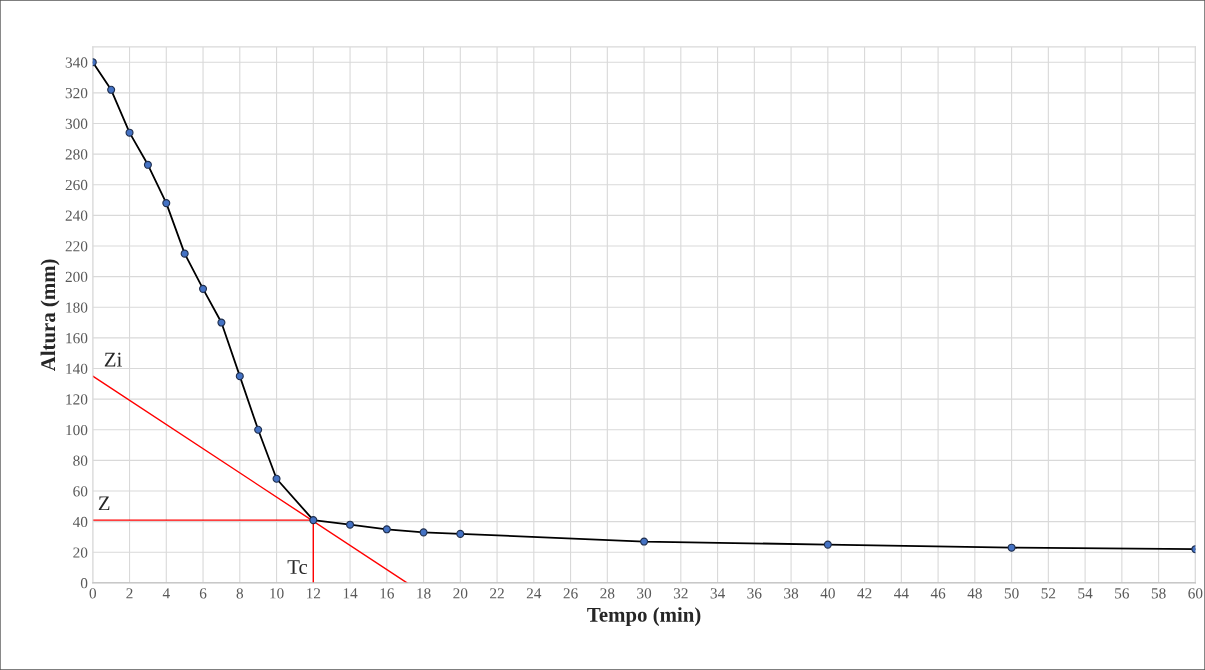  What do you see at coordinates (104, 503) in the screenshot?
I see `annotation: Z` at bounding box center [104, 503].